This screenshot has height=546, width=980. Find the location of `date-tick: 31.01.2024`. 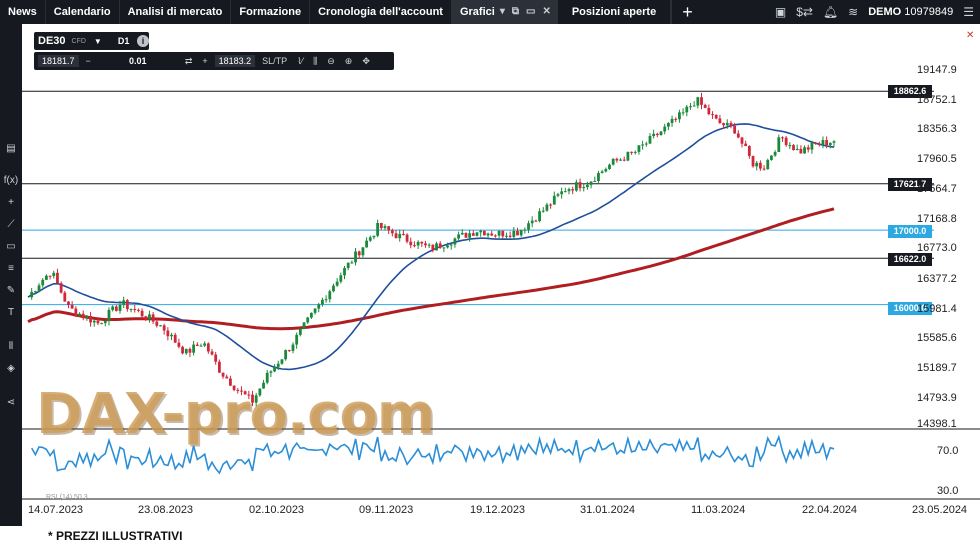

date-tick: 31.01.2024 is located at coordinates (608, 510).